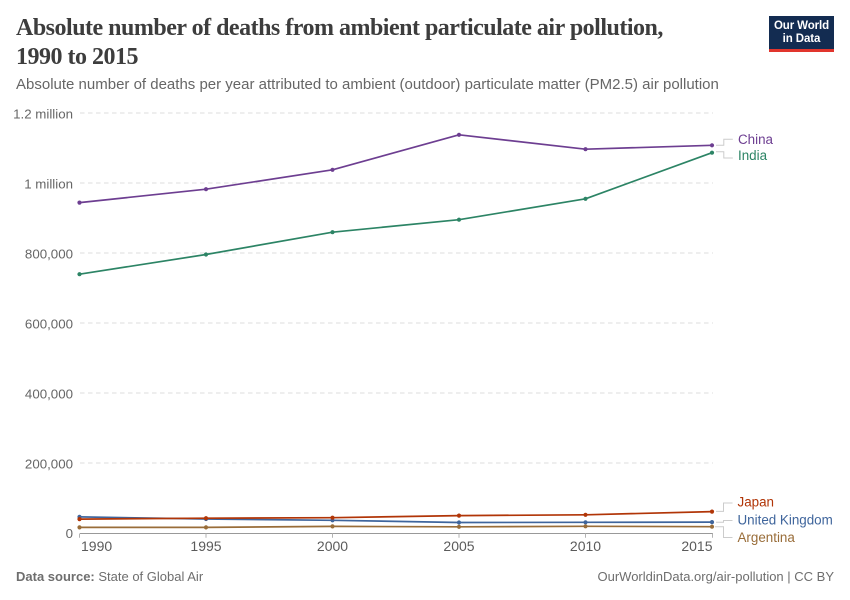 The image size is (850, 600). I want to click on svg-text: Japan, so click(756, 502).